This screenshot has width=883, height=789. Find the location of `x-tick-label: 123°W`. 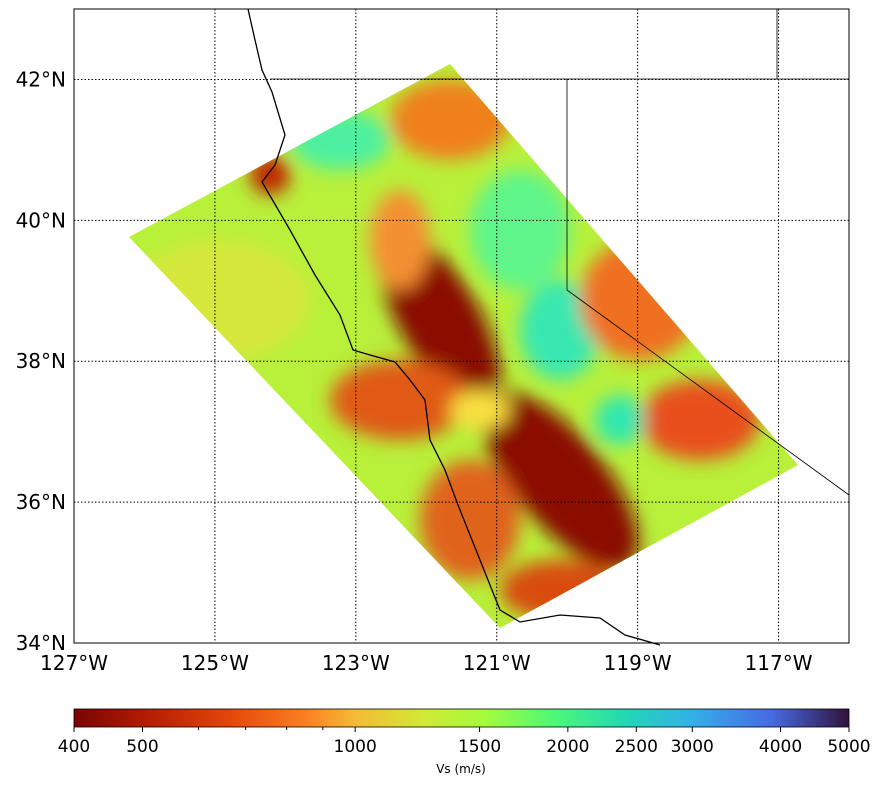

x-tick-label: 123°W is located at coordinates (356, 663).